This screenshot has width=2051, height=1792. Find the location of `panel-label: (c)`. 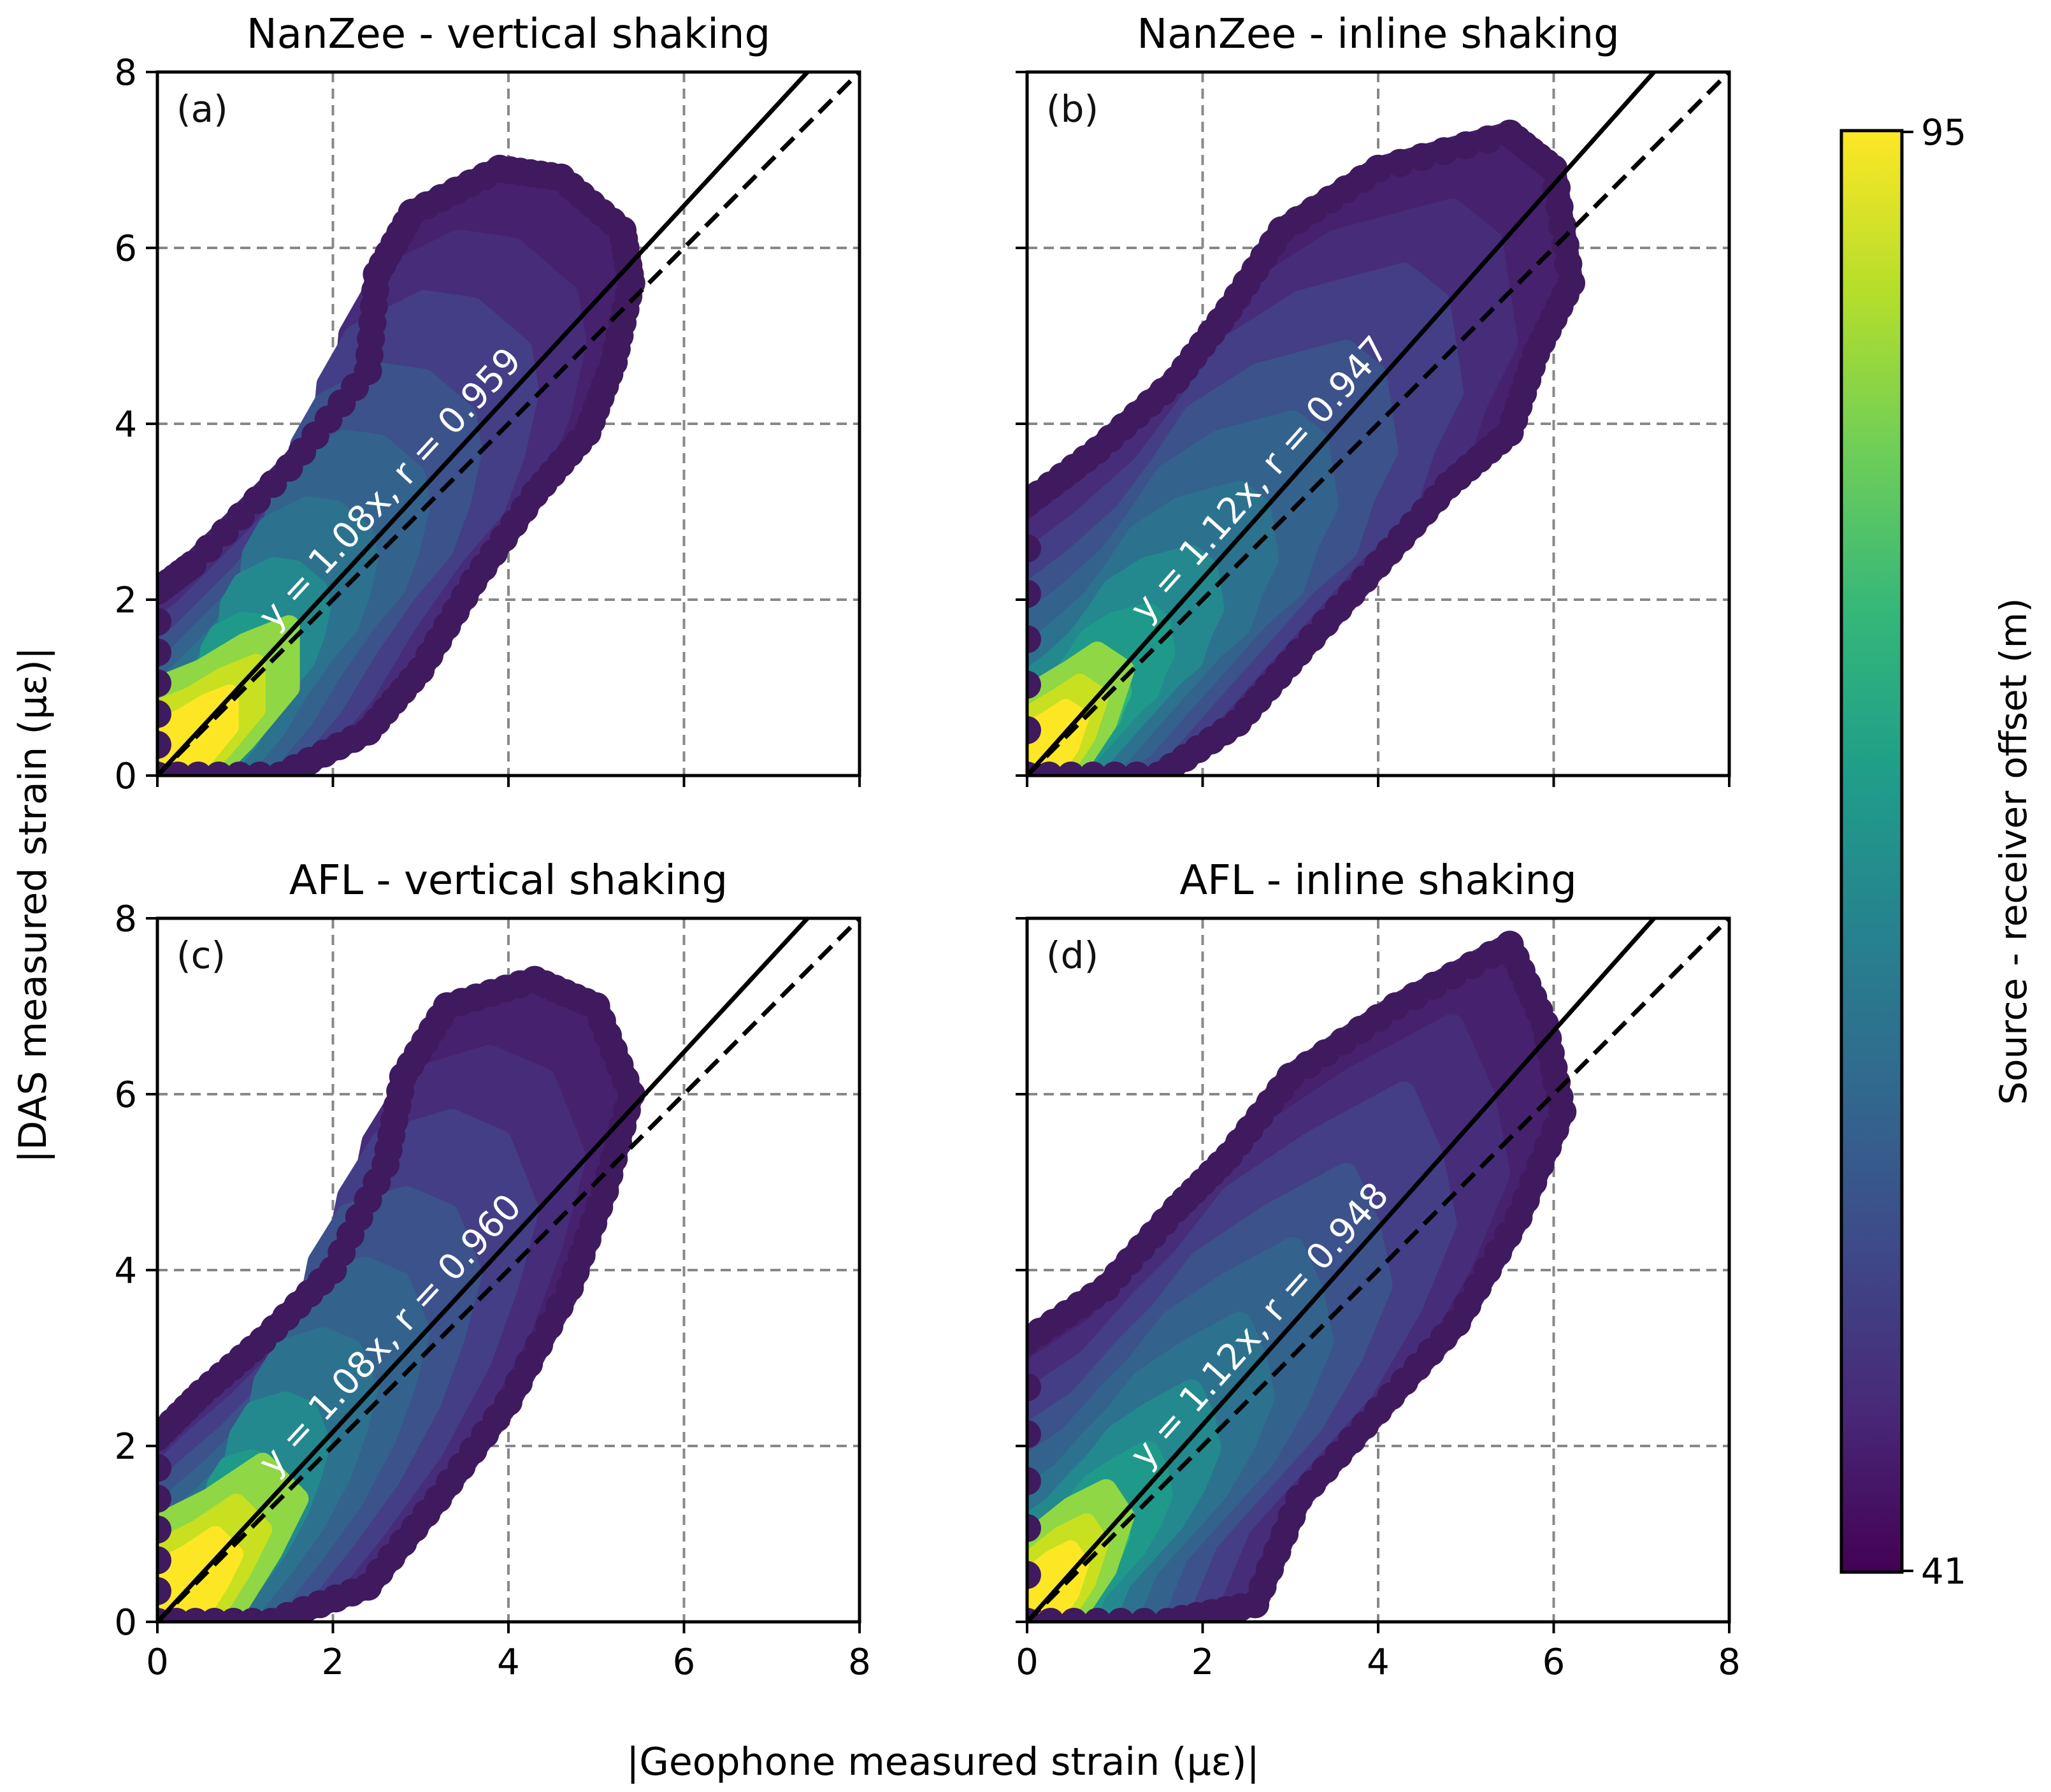

panel-label: (c) is located at coordinates (201, 955).